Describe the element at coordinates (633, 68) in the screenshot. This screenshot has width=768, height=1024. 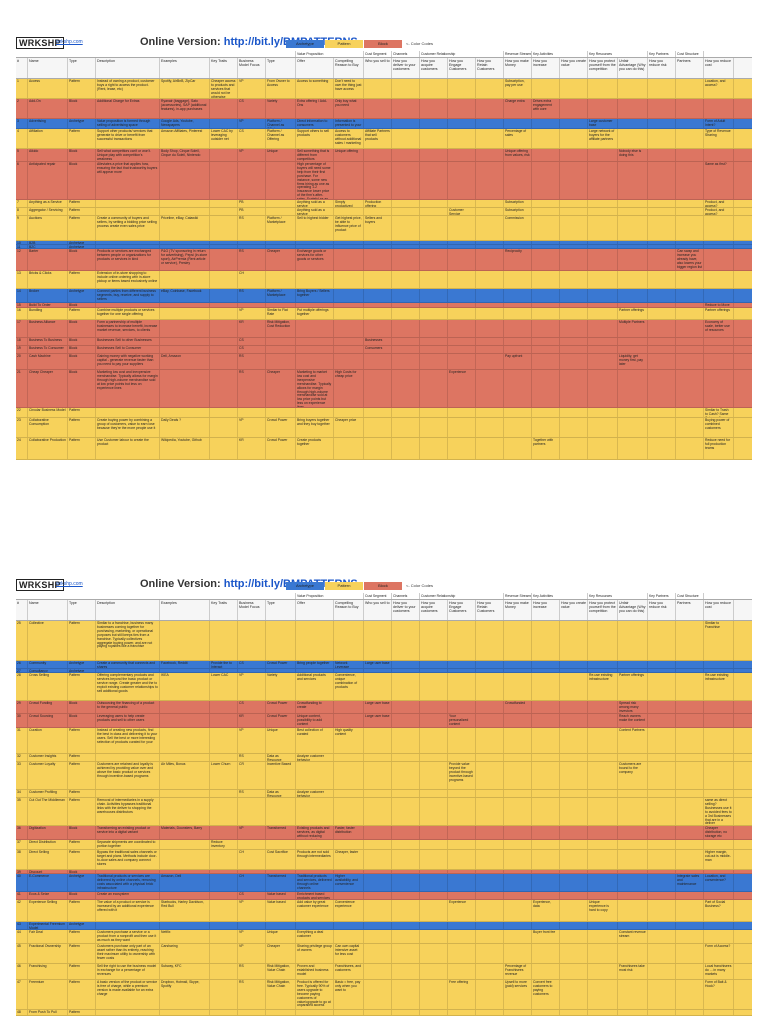
I see `column-header: Unfair Advantage (Why you can do this)` at that location.